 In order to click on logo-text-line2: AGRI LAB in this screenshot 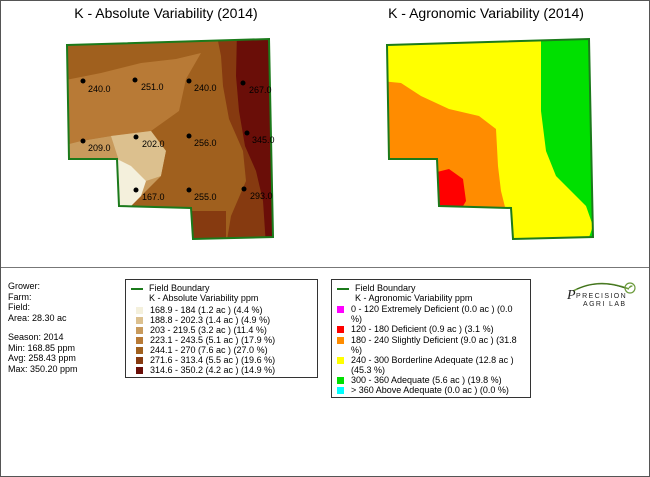, I will do `click(605, 304)`.